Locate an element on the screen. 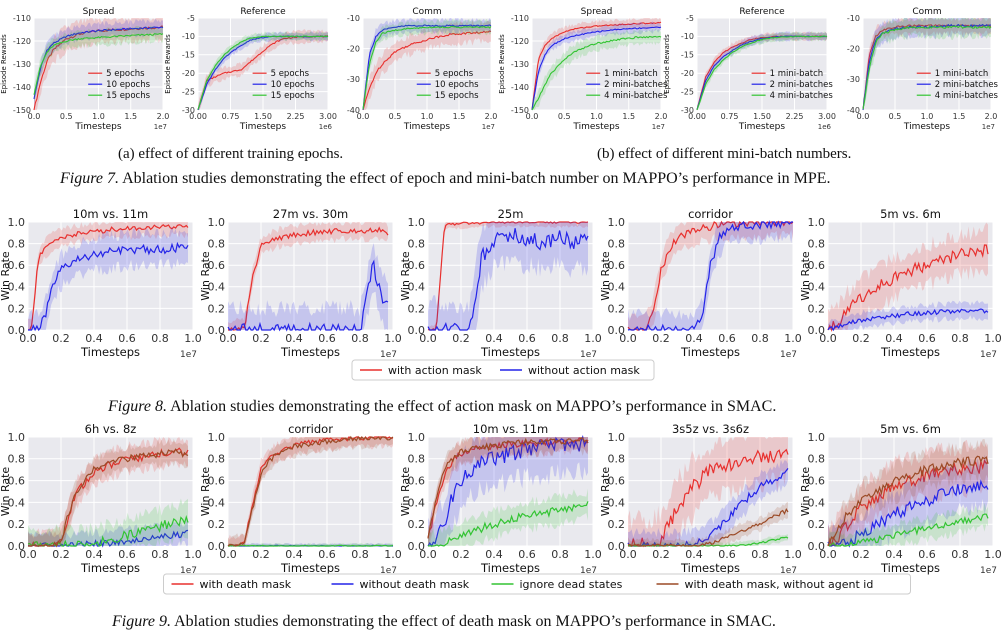  plot-area is located at coordinates (310, 276).